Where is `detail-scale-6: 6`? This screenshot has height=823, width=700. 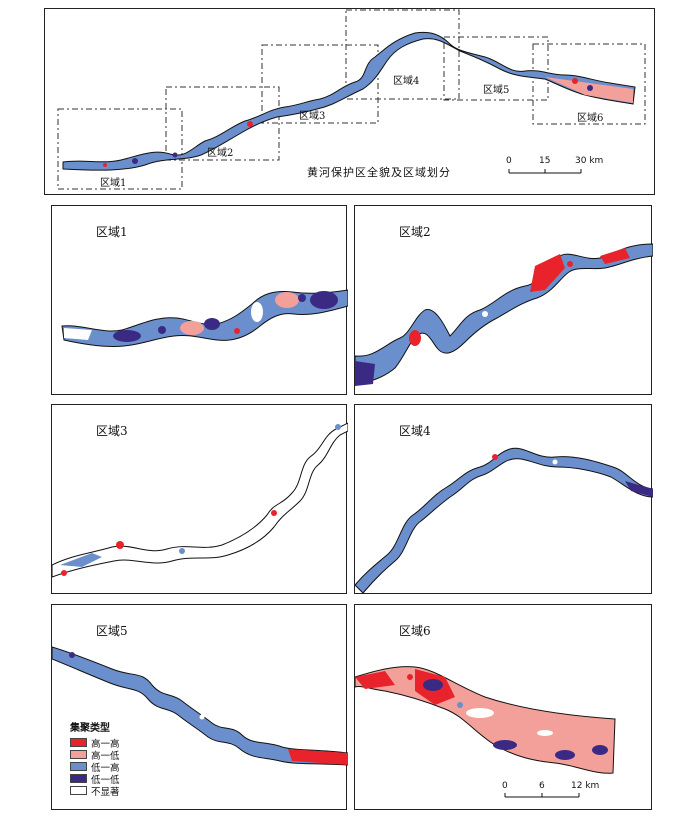 detail-scale-6: 6 is located at coordinates (542, 786).